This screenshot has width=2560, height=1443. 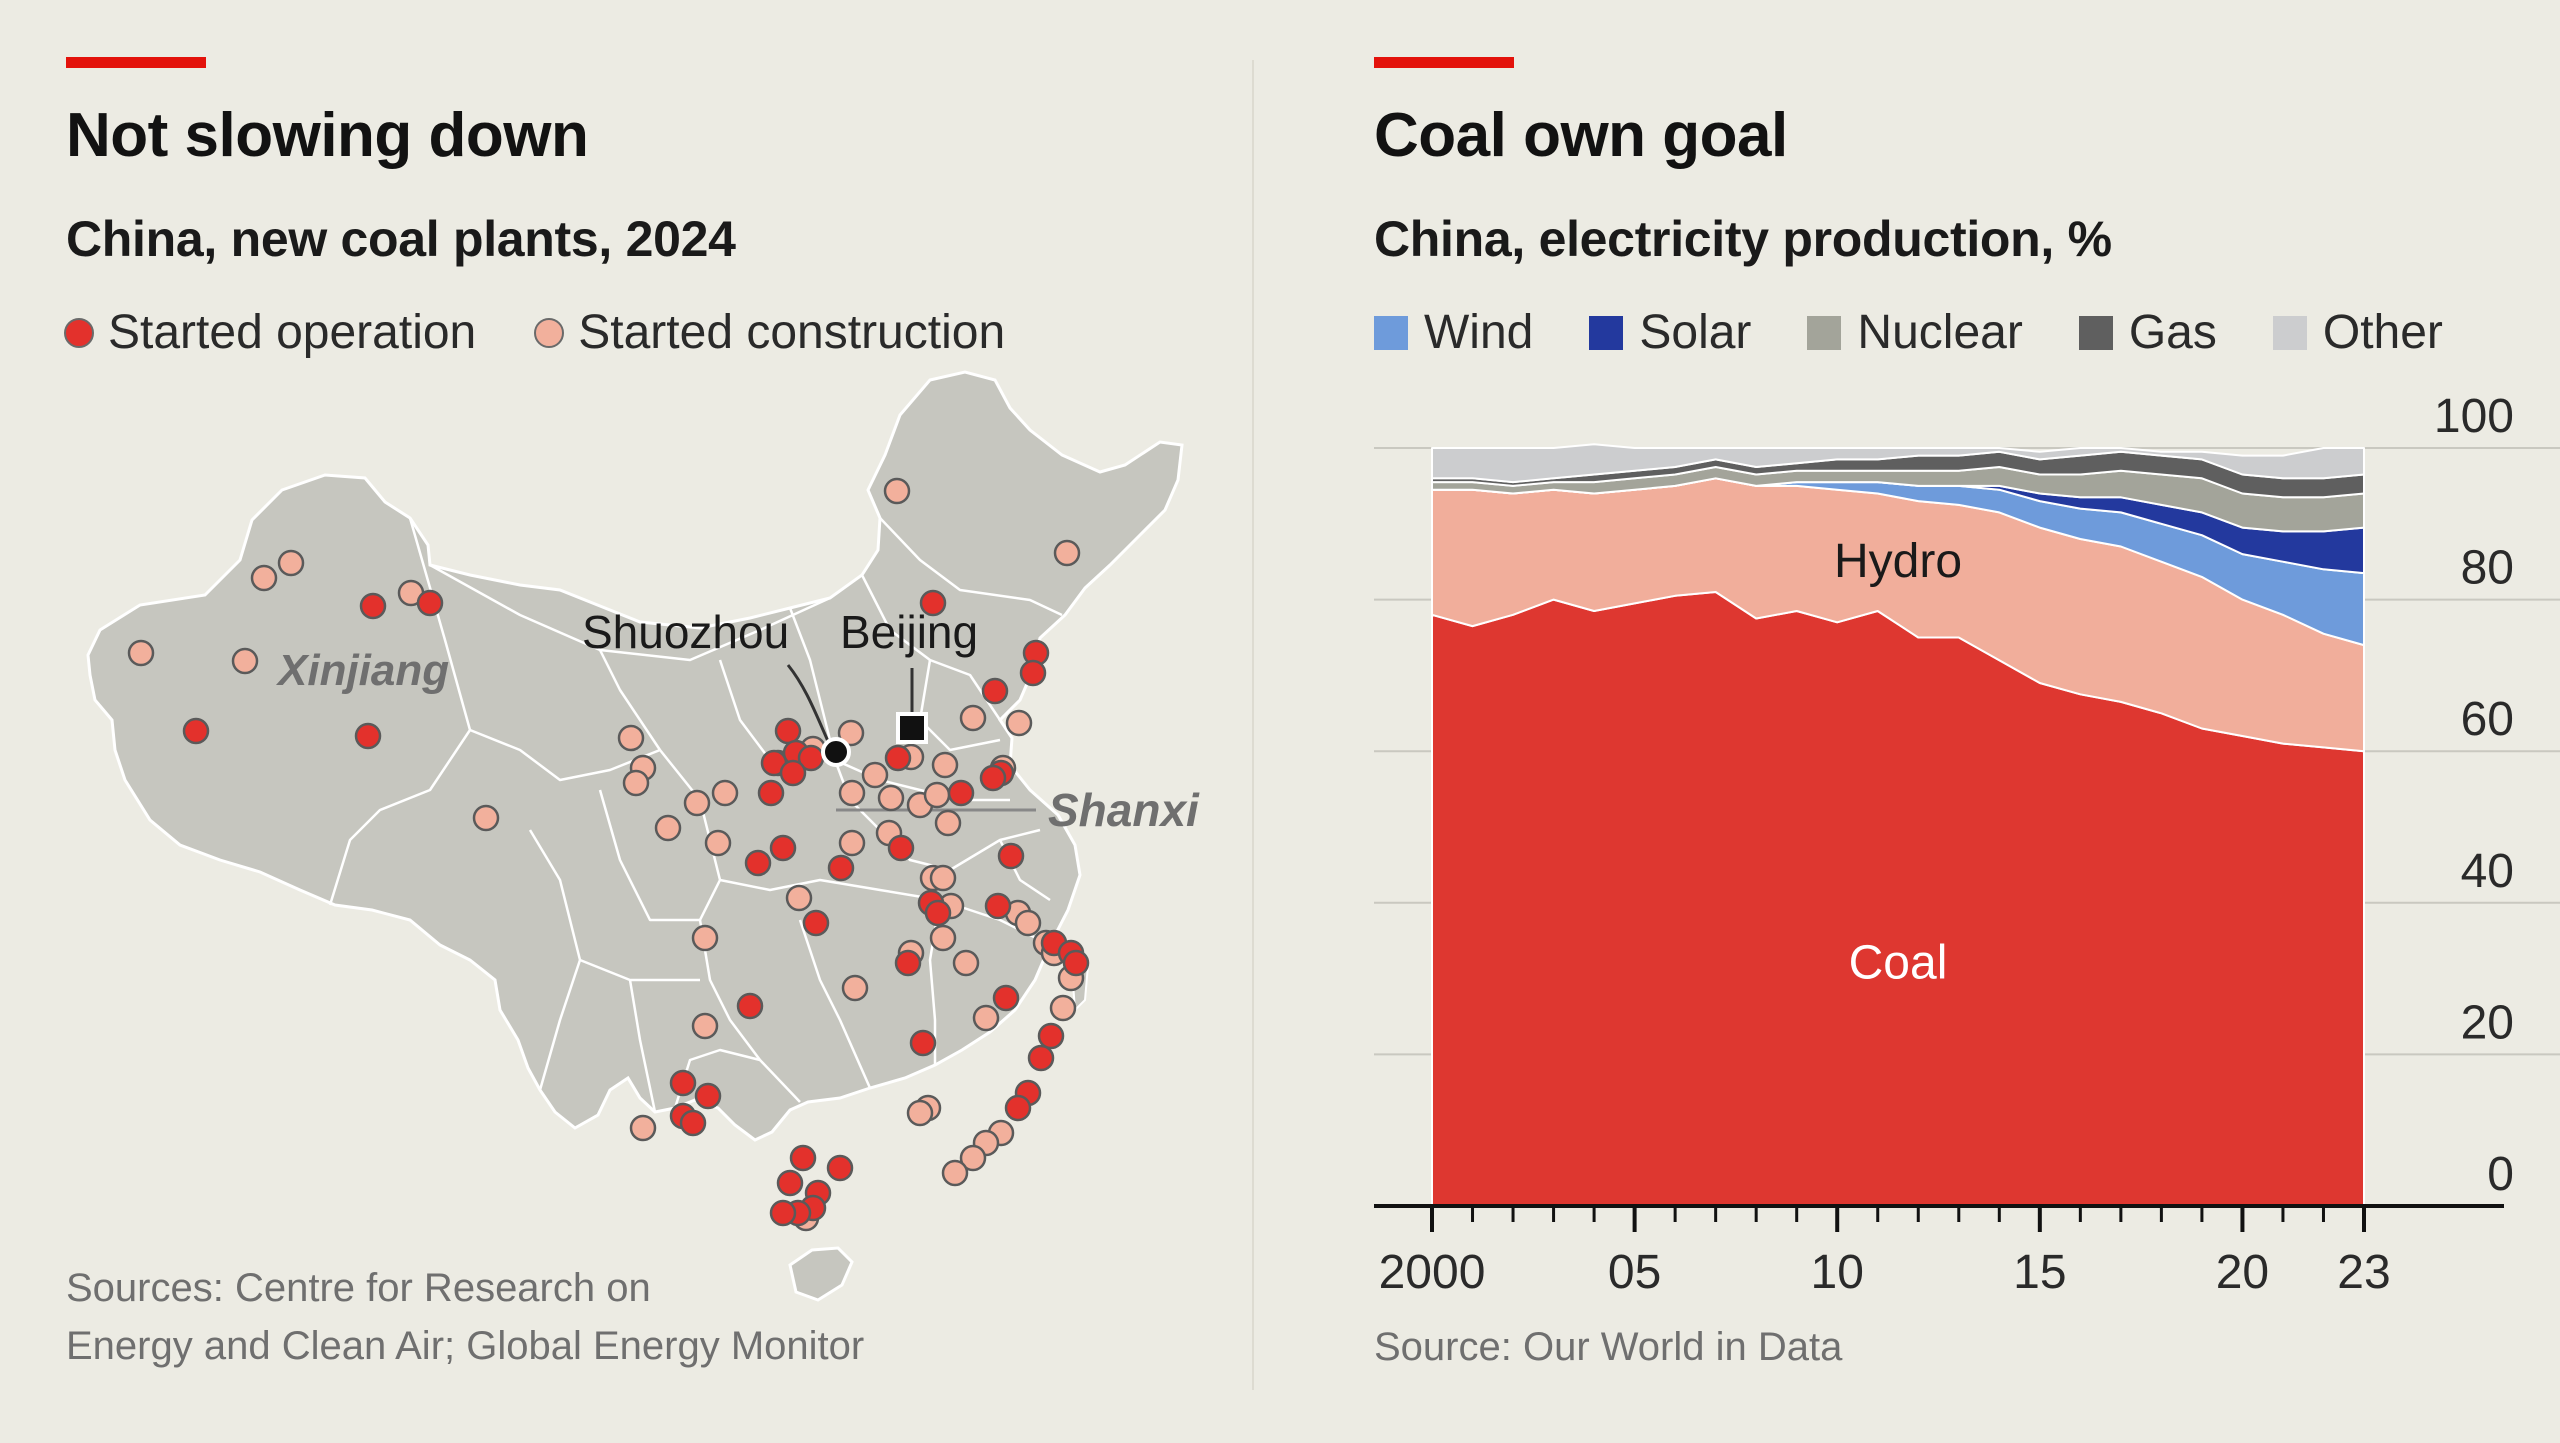 What do you see at coordinates (1444, 62) in the screenshot?
I see `red-accent-rule` at bounding box center [1444, 62].